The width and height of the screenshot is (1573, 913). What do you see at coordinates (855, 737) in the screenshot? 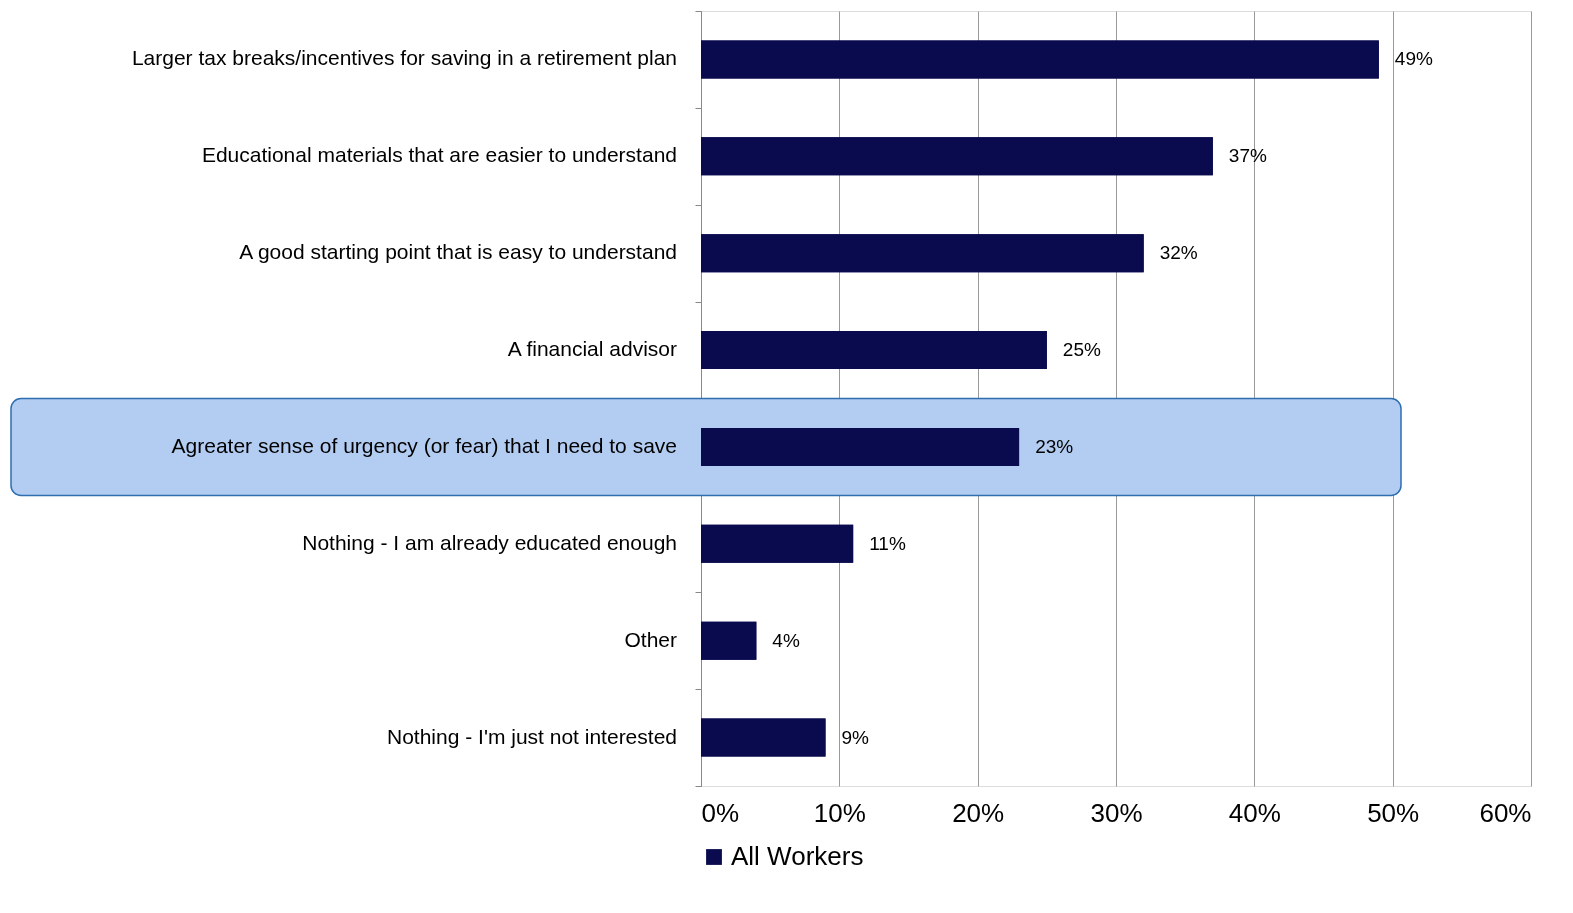
I see `data-label: 9%` at bounding box center [855, 737].